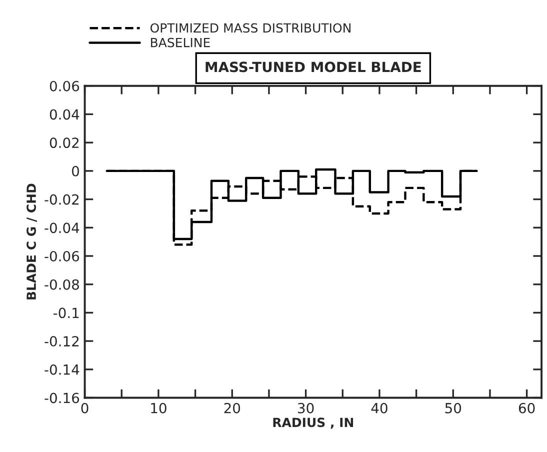 The height and width of the screenshot is (452, 547). I want to click on y-tick-label: 0.06, so click(65, 86).